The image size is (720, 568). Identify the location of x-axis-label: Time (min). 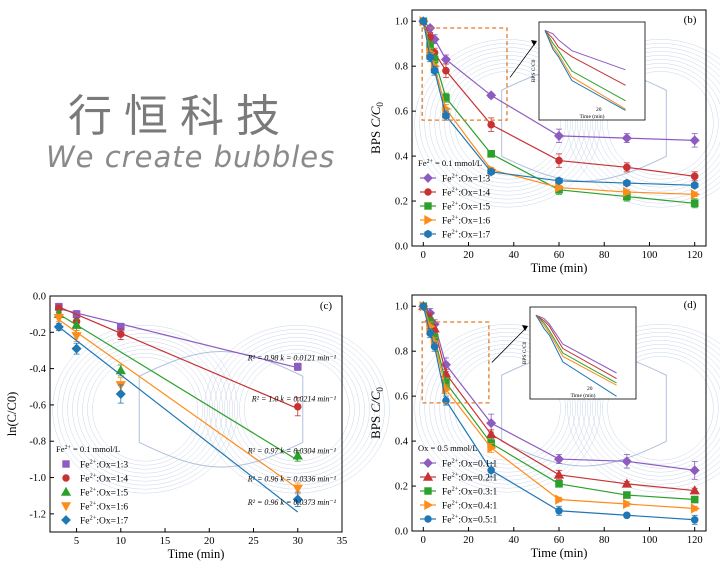
(559, 268).